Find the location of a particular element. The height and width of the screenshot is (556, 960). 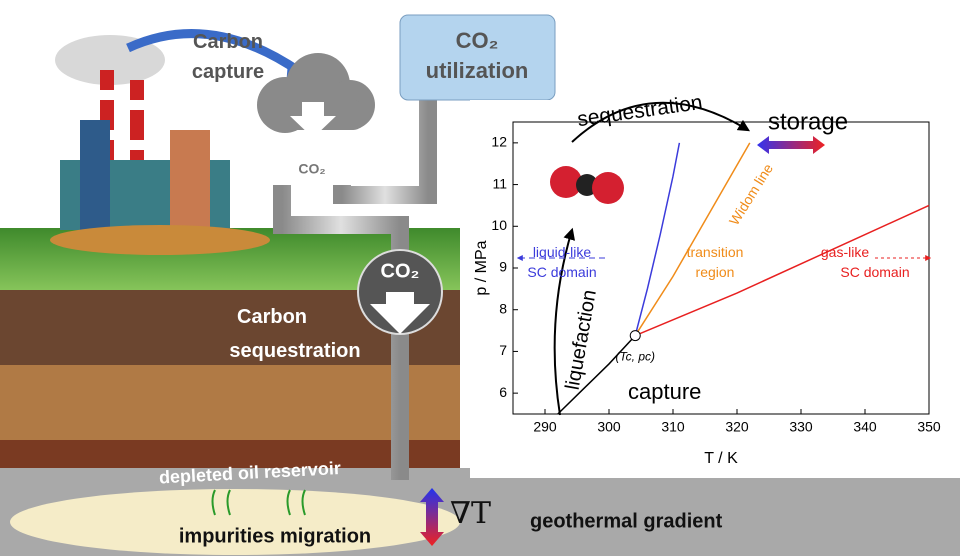

gas-label: gas-like SC domain is located at coordinates (865, 262).